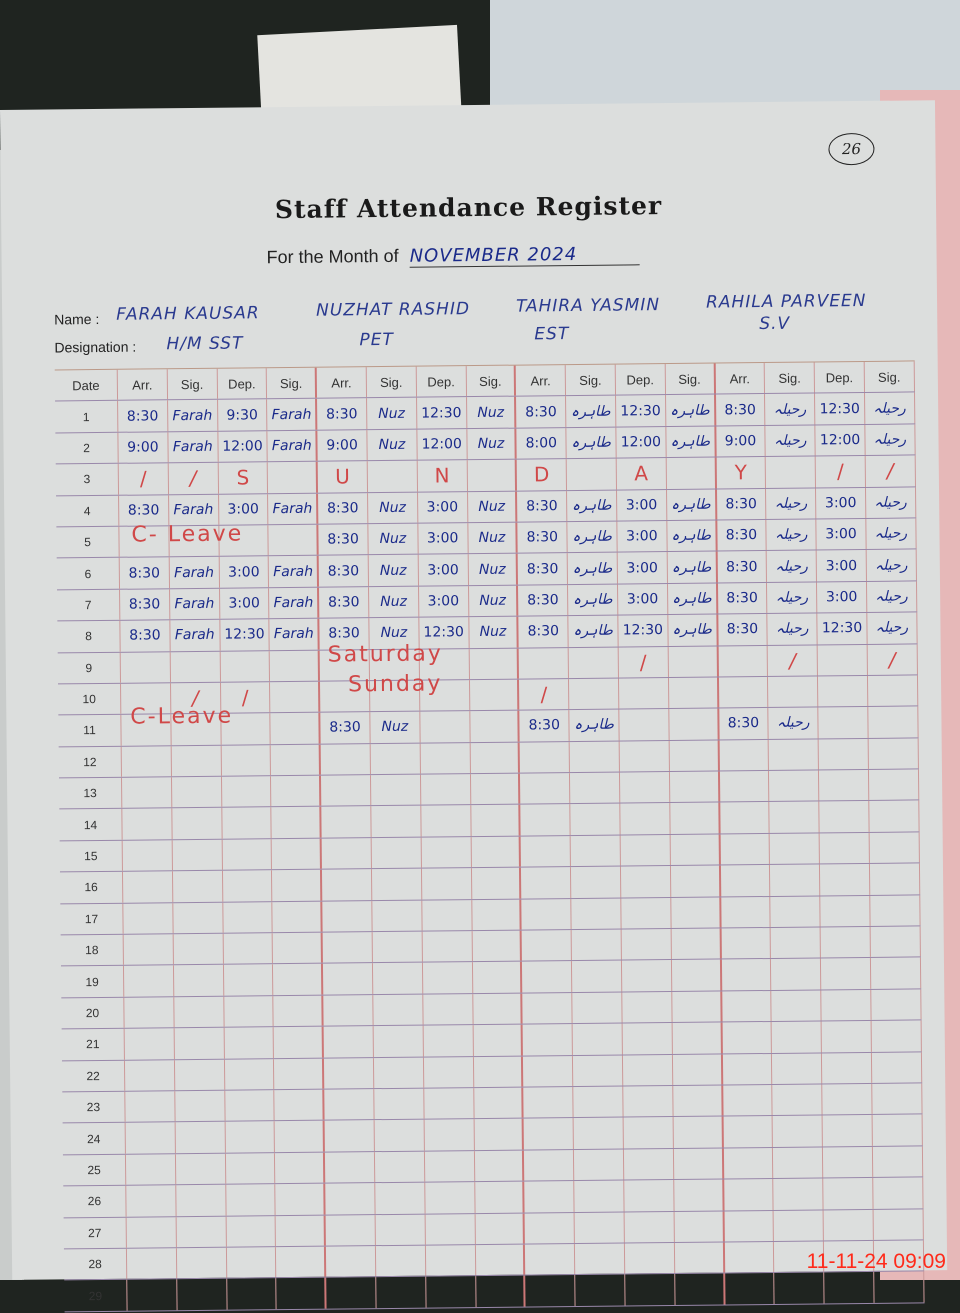  Describe the element at coordinates (468, 208) in the screenshot. I see `page-title: Staff Attendance Register` at that location.